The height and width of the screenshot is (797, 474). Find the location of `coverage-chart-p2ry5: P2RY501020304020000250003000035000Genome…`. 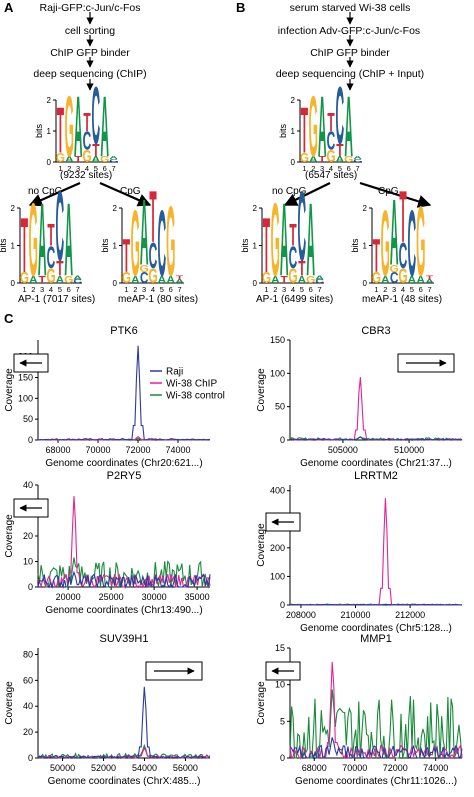

coverage-chart-p2ry5: P2RY501020304020000250003000035000Genome… is located at coordinates (107, 543).